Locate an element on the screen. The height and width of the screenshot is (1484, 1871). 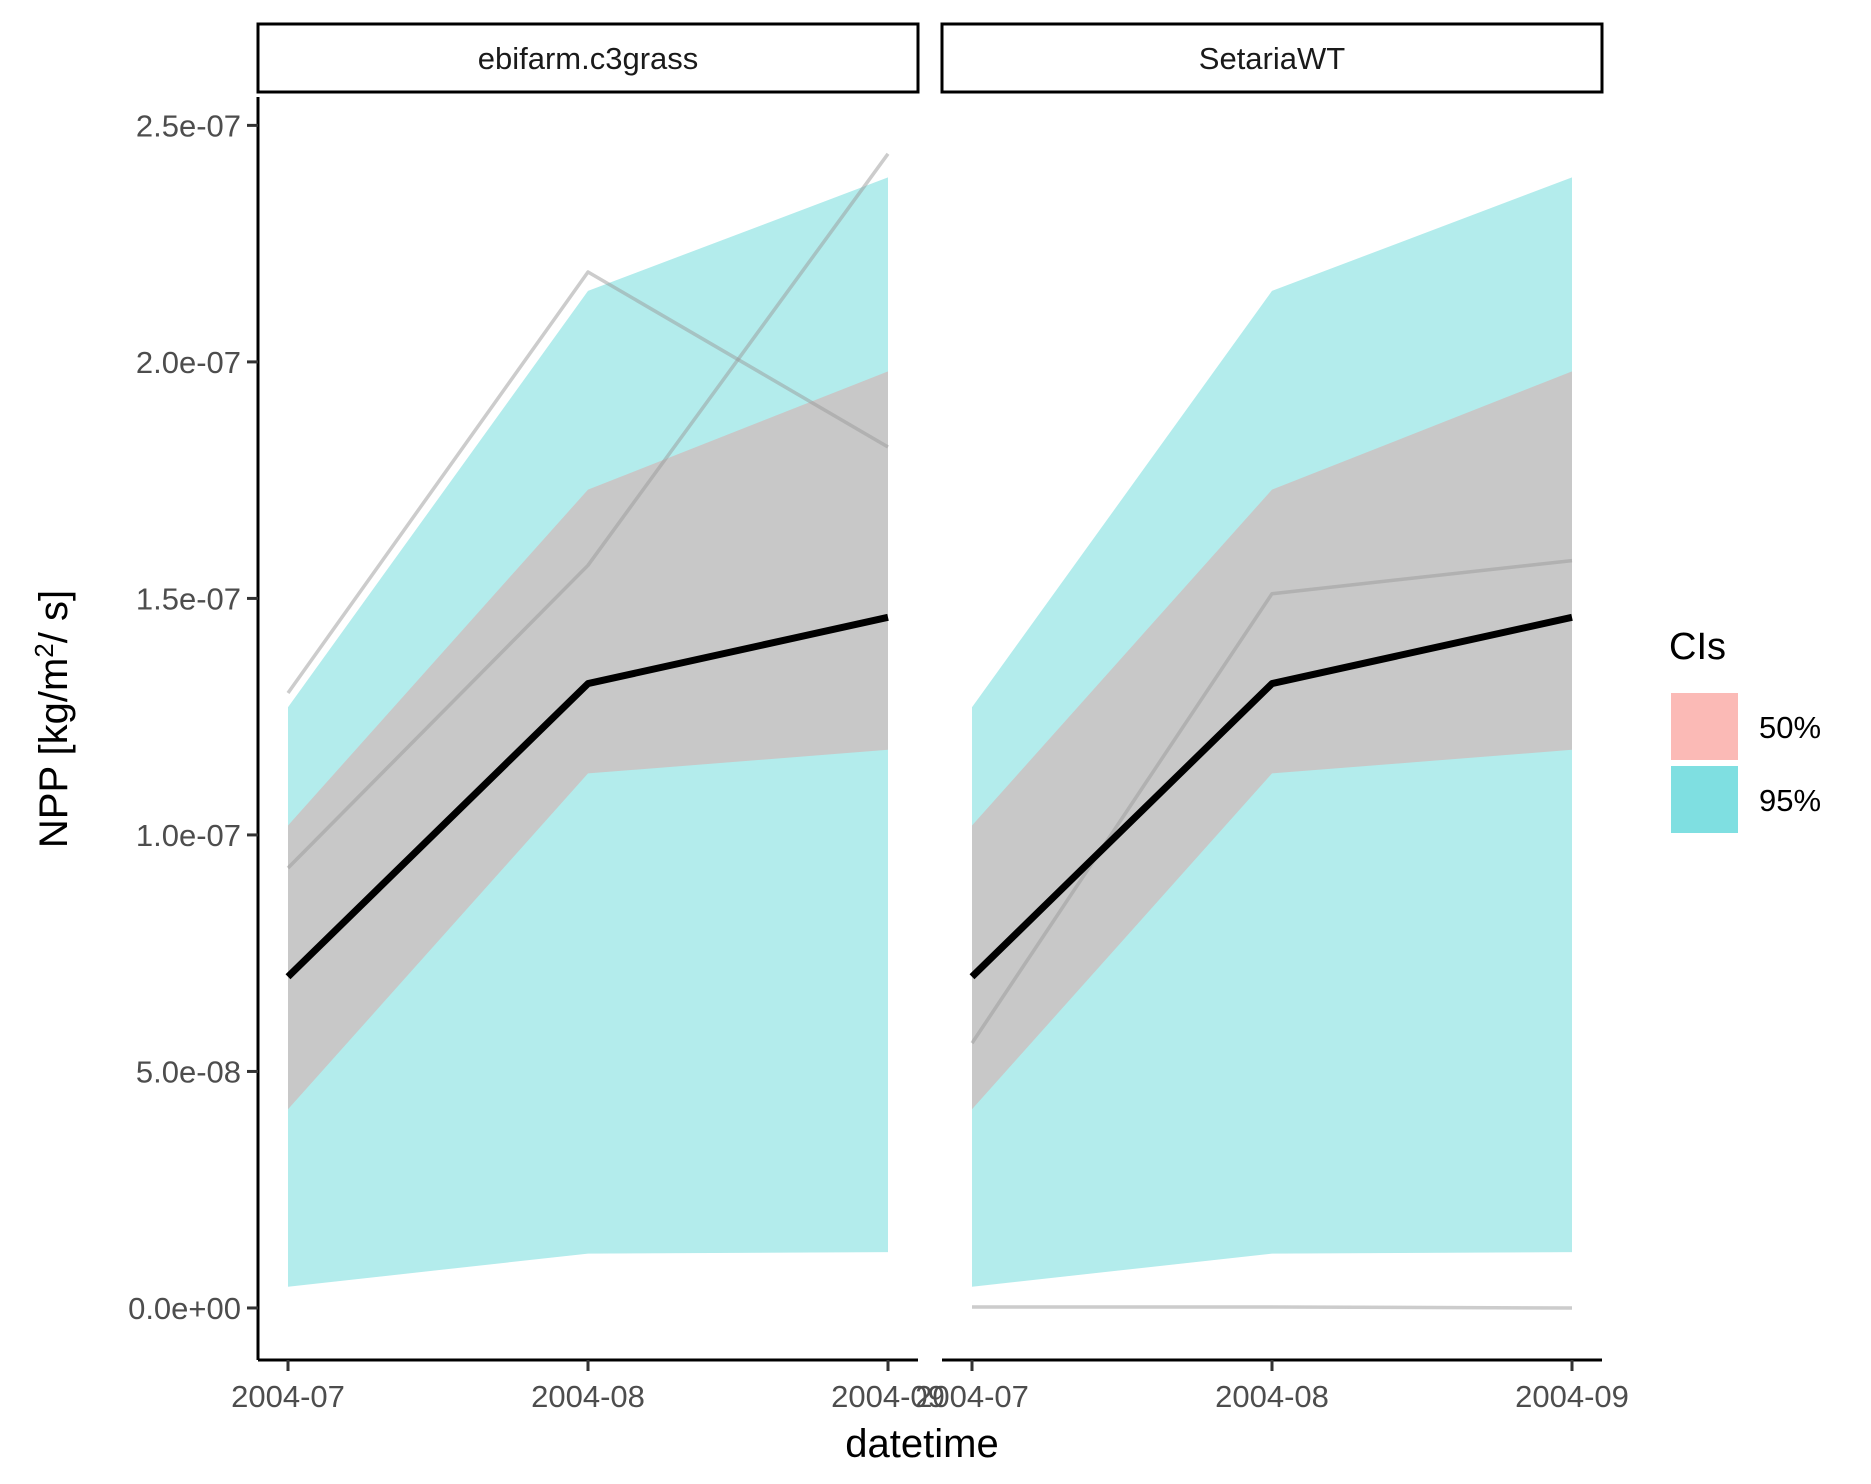
y-axis-title-prefix: NPP [kg/m is located at coordinates (54, 753).